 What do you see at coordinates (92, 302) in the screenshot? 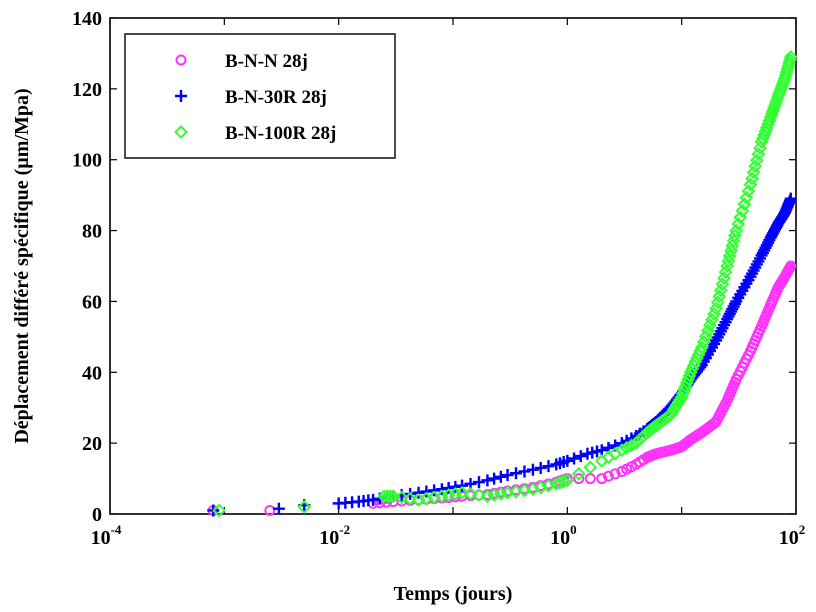
I see `y-tick-label: 60` at bounding box center [92, 302].